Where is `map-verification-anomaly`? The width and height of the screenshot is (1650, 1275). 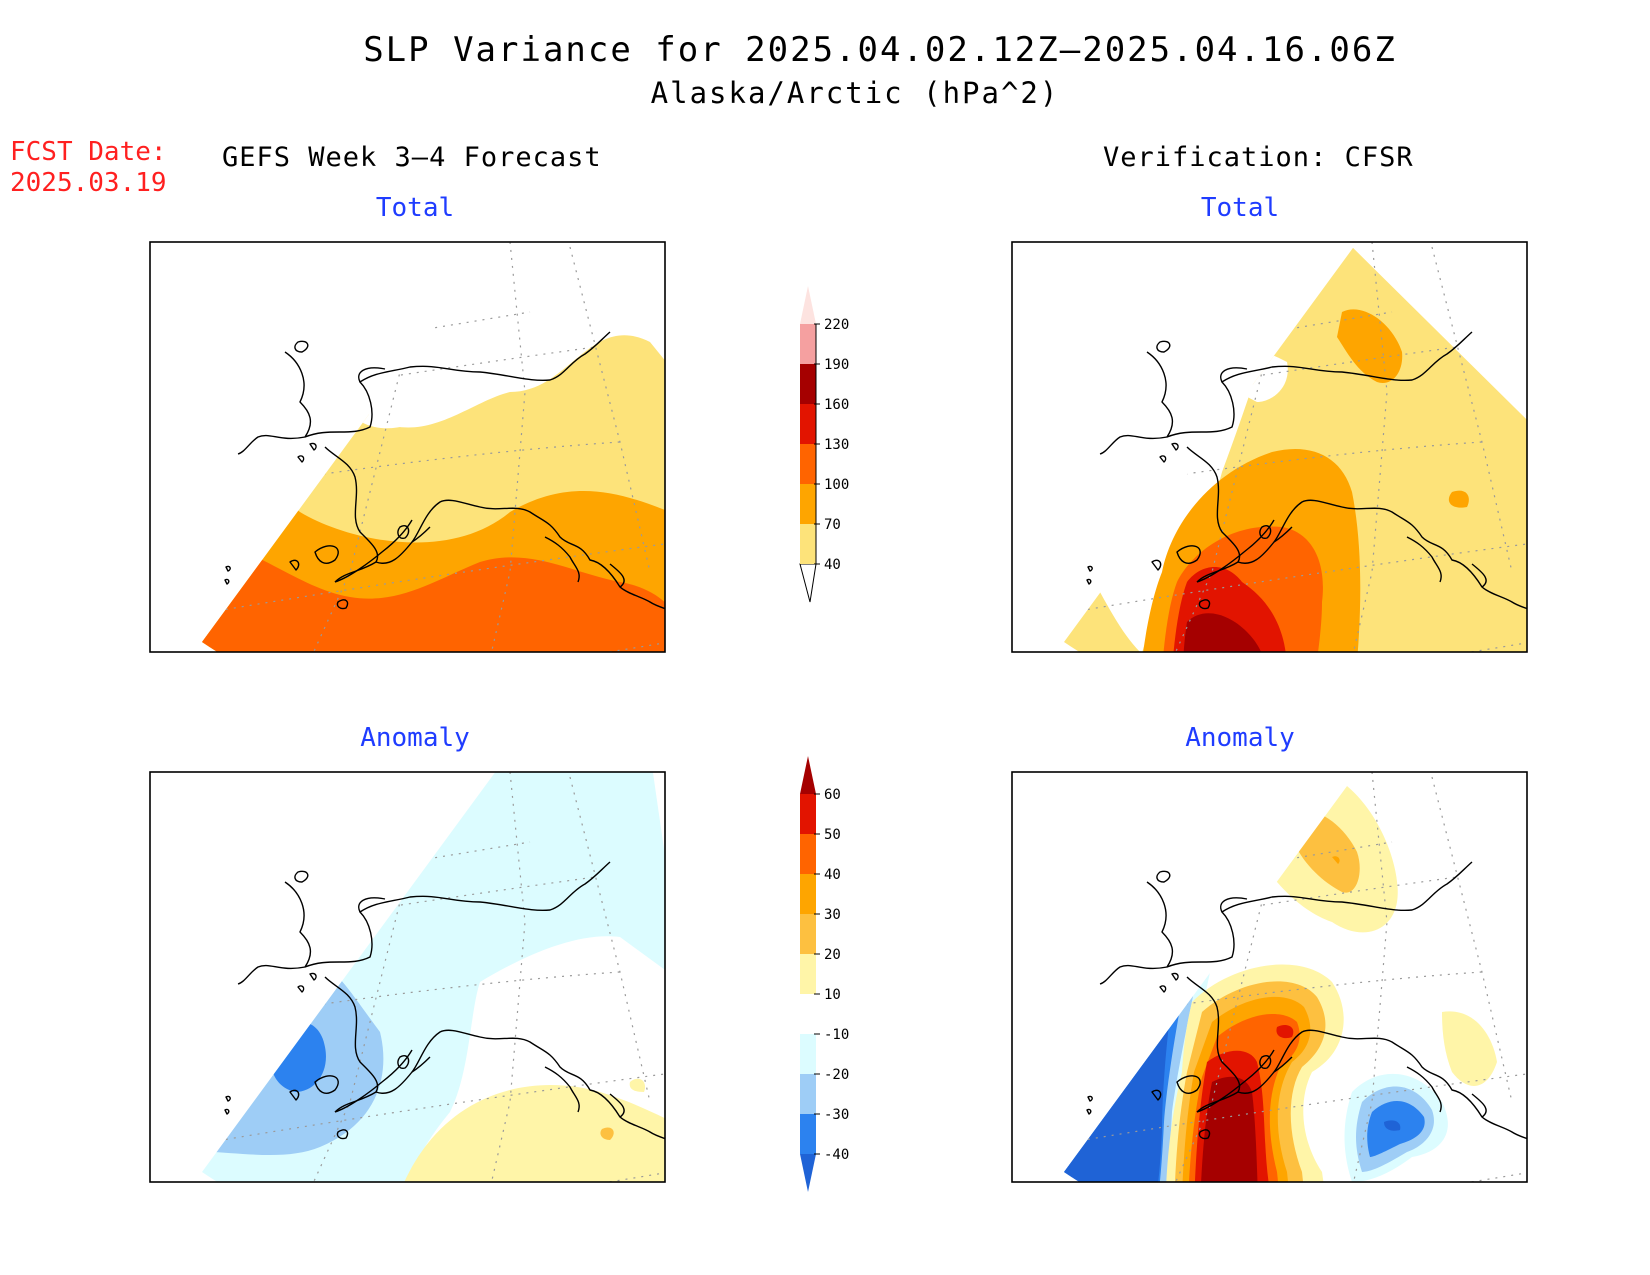
map-verification-anomaly is located at coordinates (1269, 977).